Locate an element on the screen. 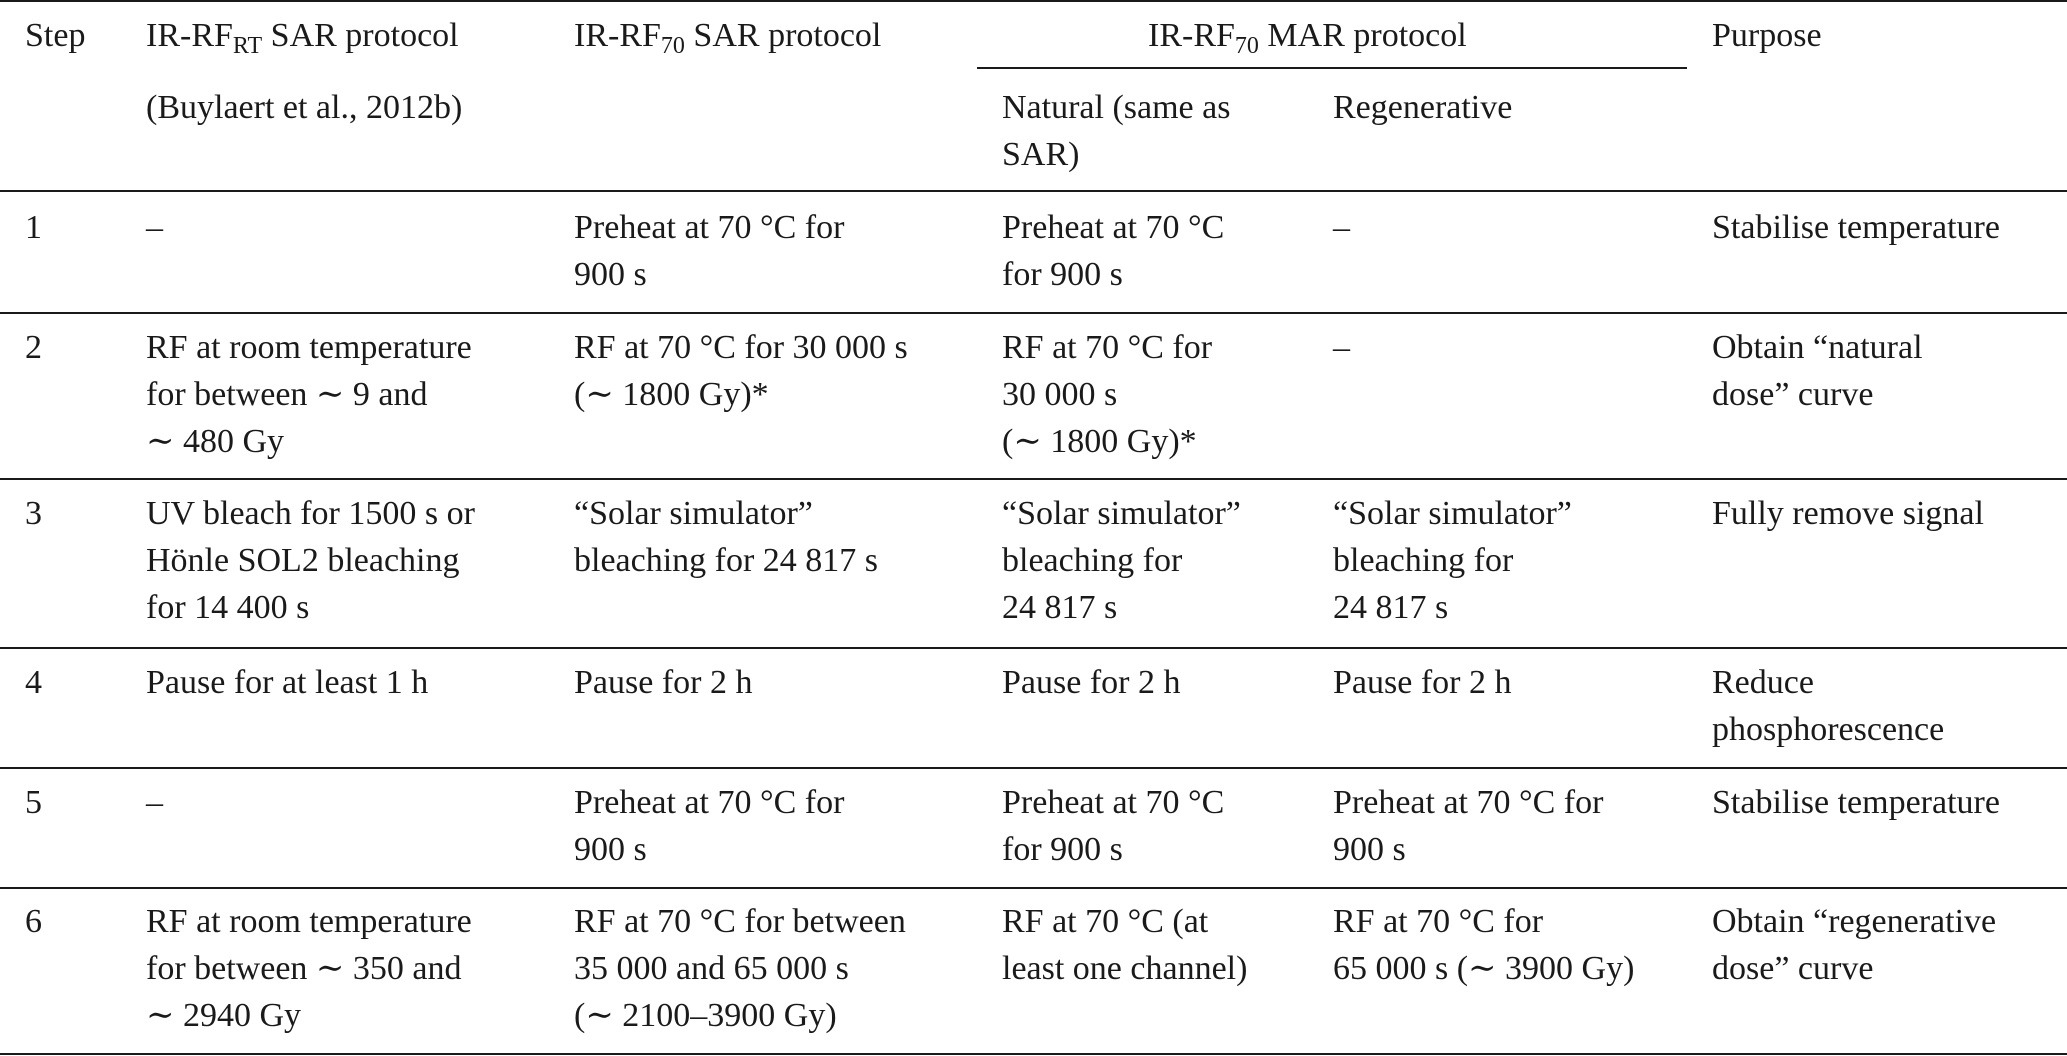  row-4-mar-natural: Pause for 2 h is located at coordinates (1091, 682).